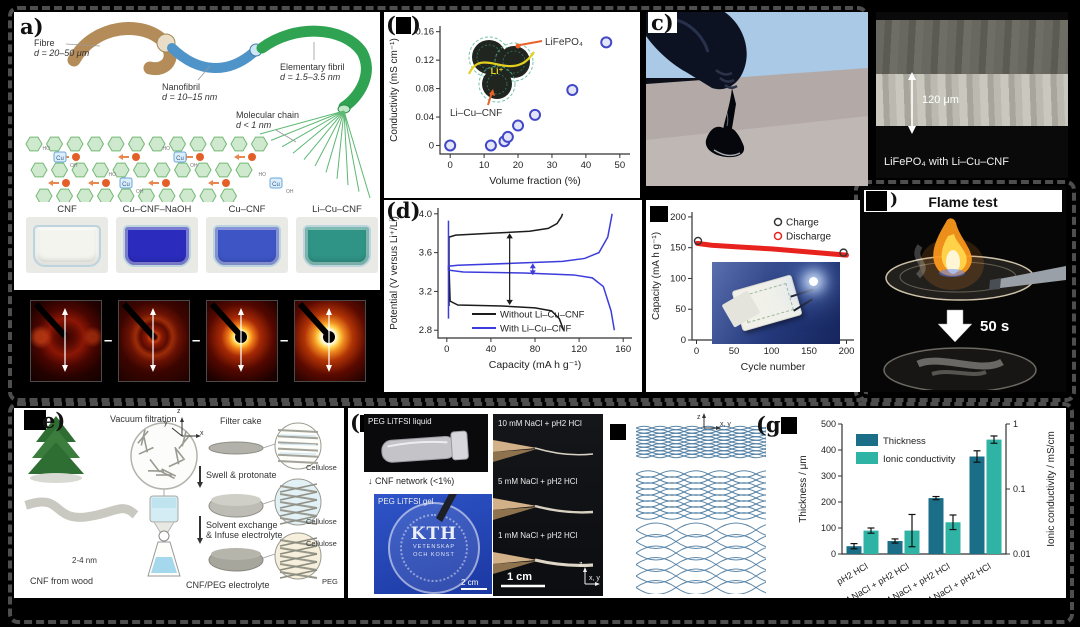 This screenshot has height=627, width=1080. Describe the element at coordinates (542, 315) in the screenshot. I see `tick-label: Without Li–Cu–CNF` at that location.